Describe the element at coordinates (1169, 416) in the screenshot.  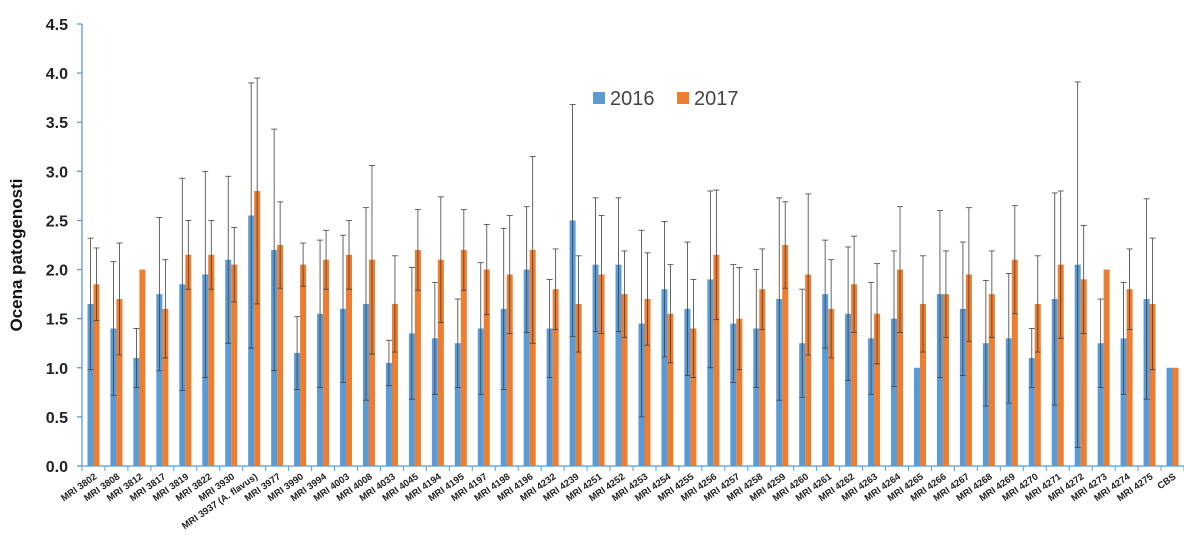
I see `bar-2016-cbs` at that location.